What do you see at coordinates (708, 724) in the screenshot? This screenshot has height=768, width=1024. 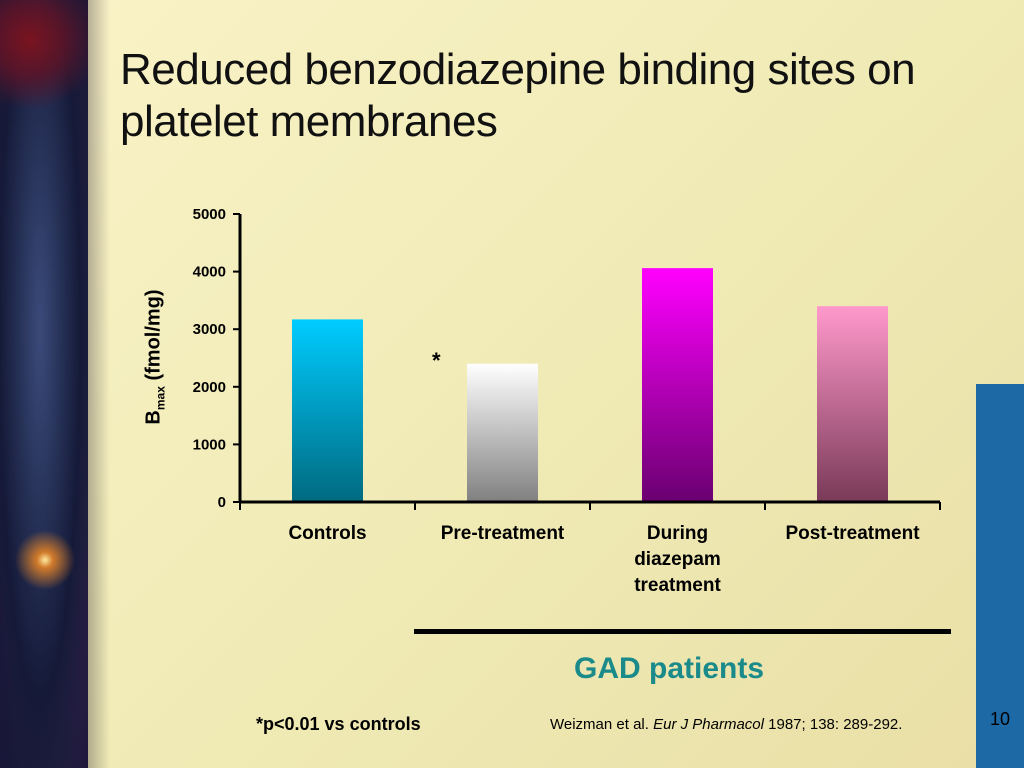 I see `citation-journal: Eur J Pharmacol` at bounding box center [708, 724].